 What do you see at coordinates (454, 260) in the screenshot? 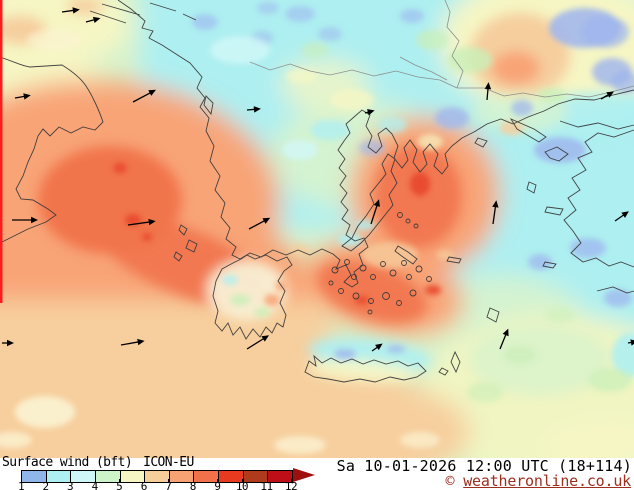
I see `coast-ikaria` at bounding box center [454, 260].